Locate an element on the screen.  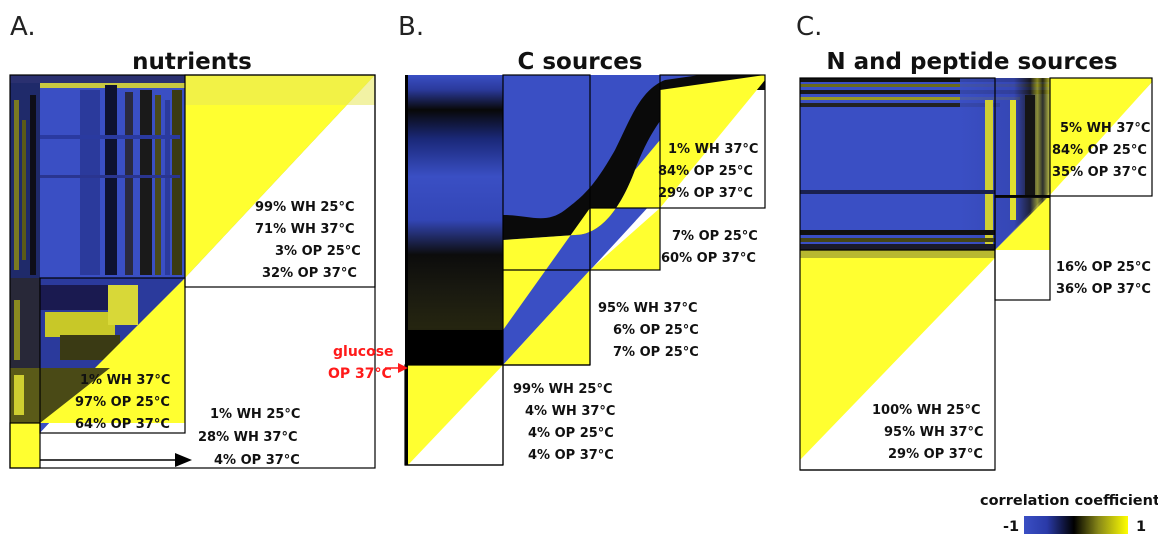
annotation-text: 5% WH 37°C is located at coordinates (1105, 128).